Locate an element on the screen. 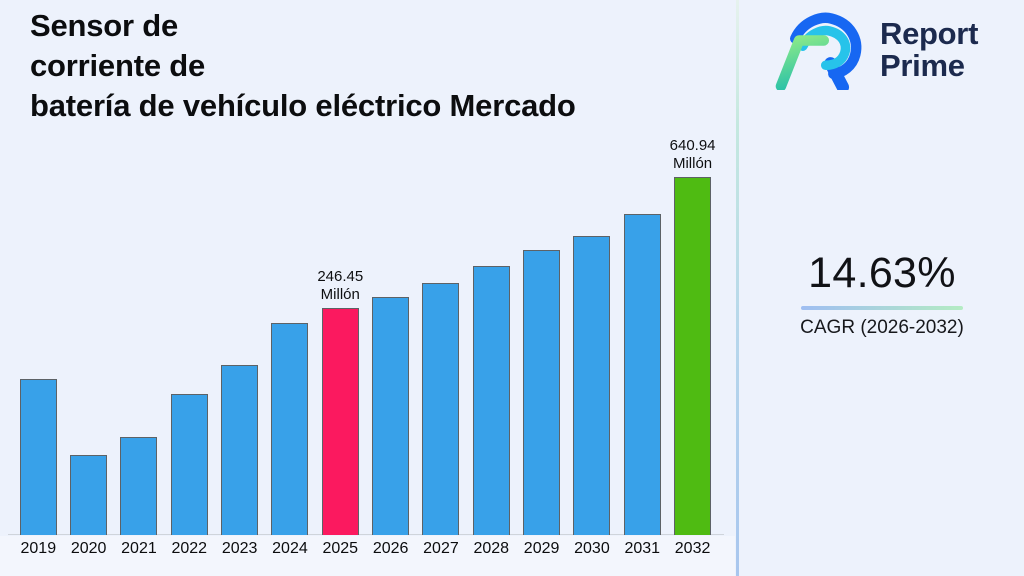  year-label-2032: 2032 is located at coordinates (692, 548).